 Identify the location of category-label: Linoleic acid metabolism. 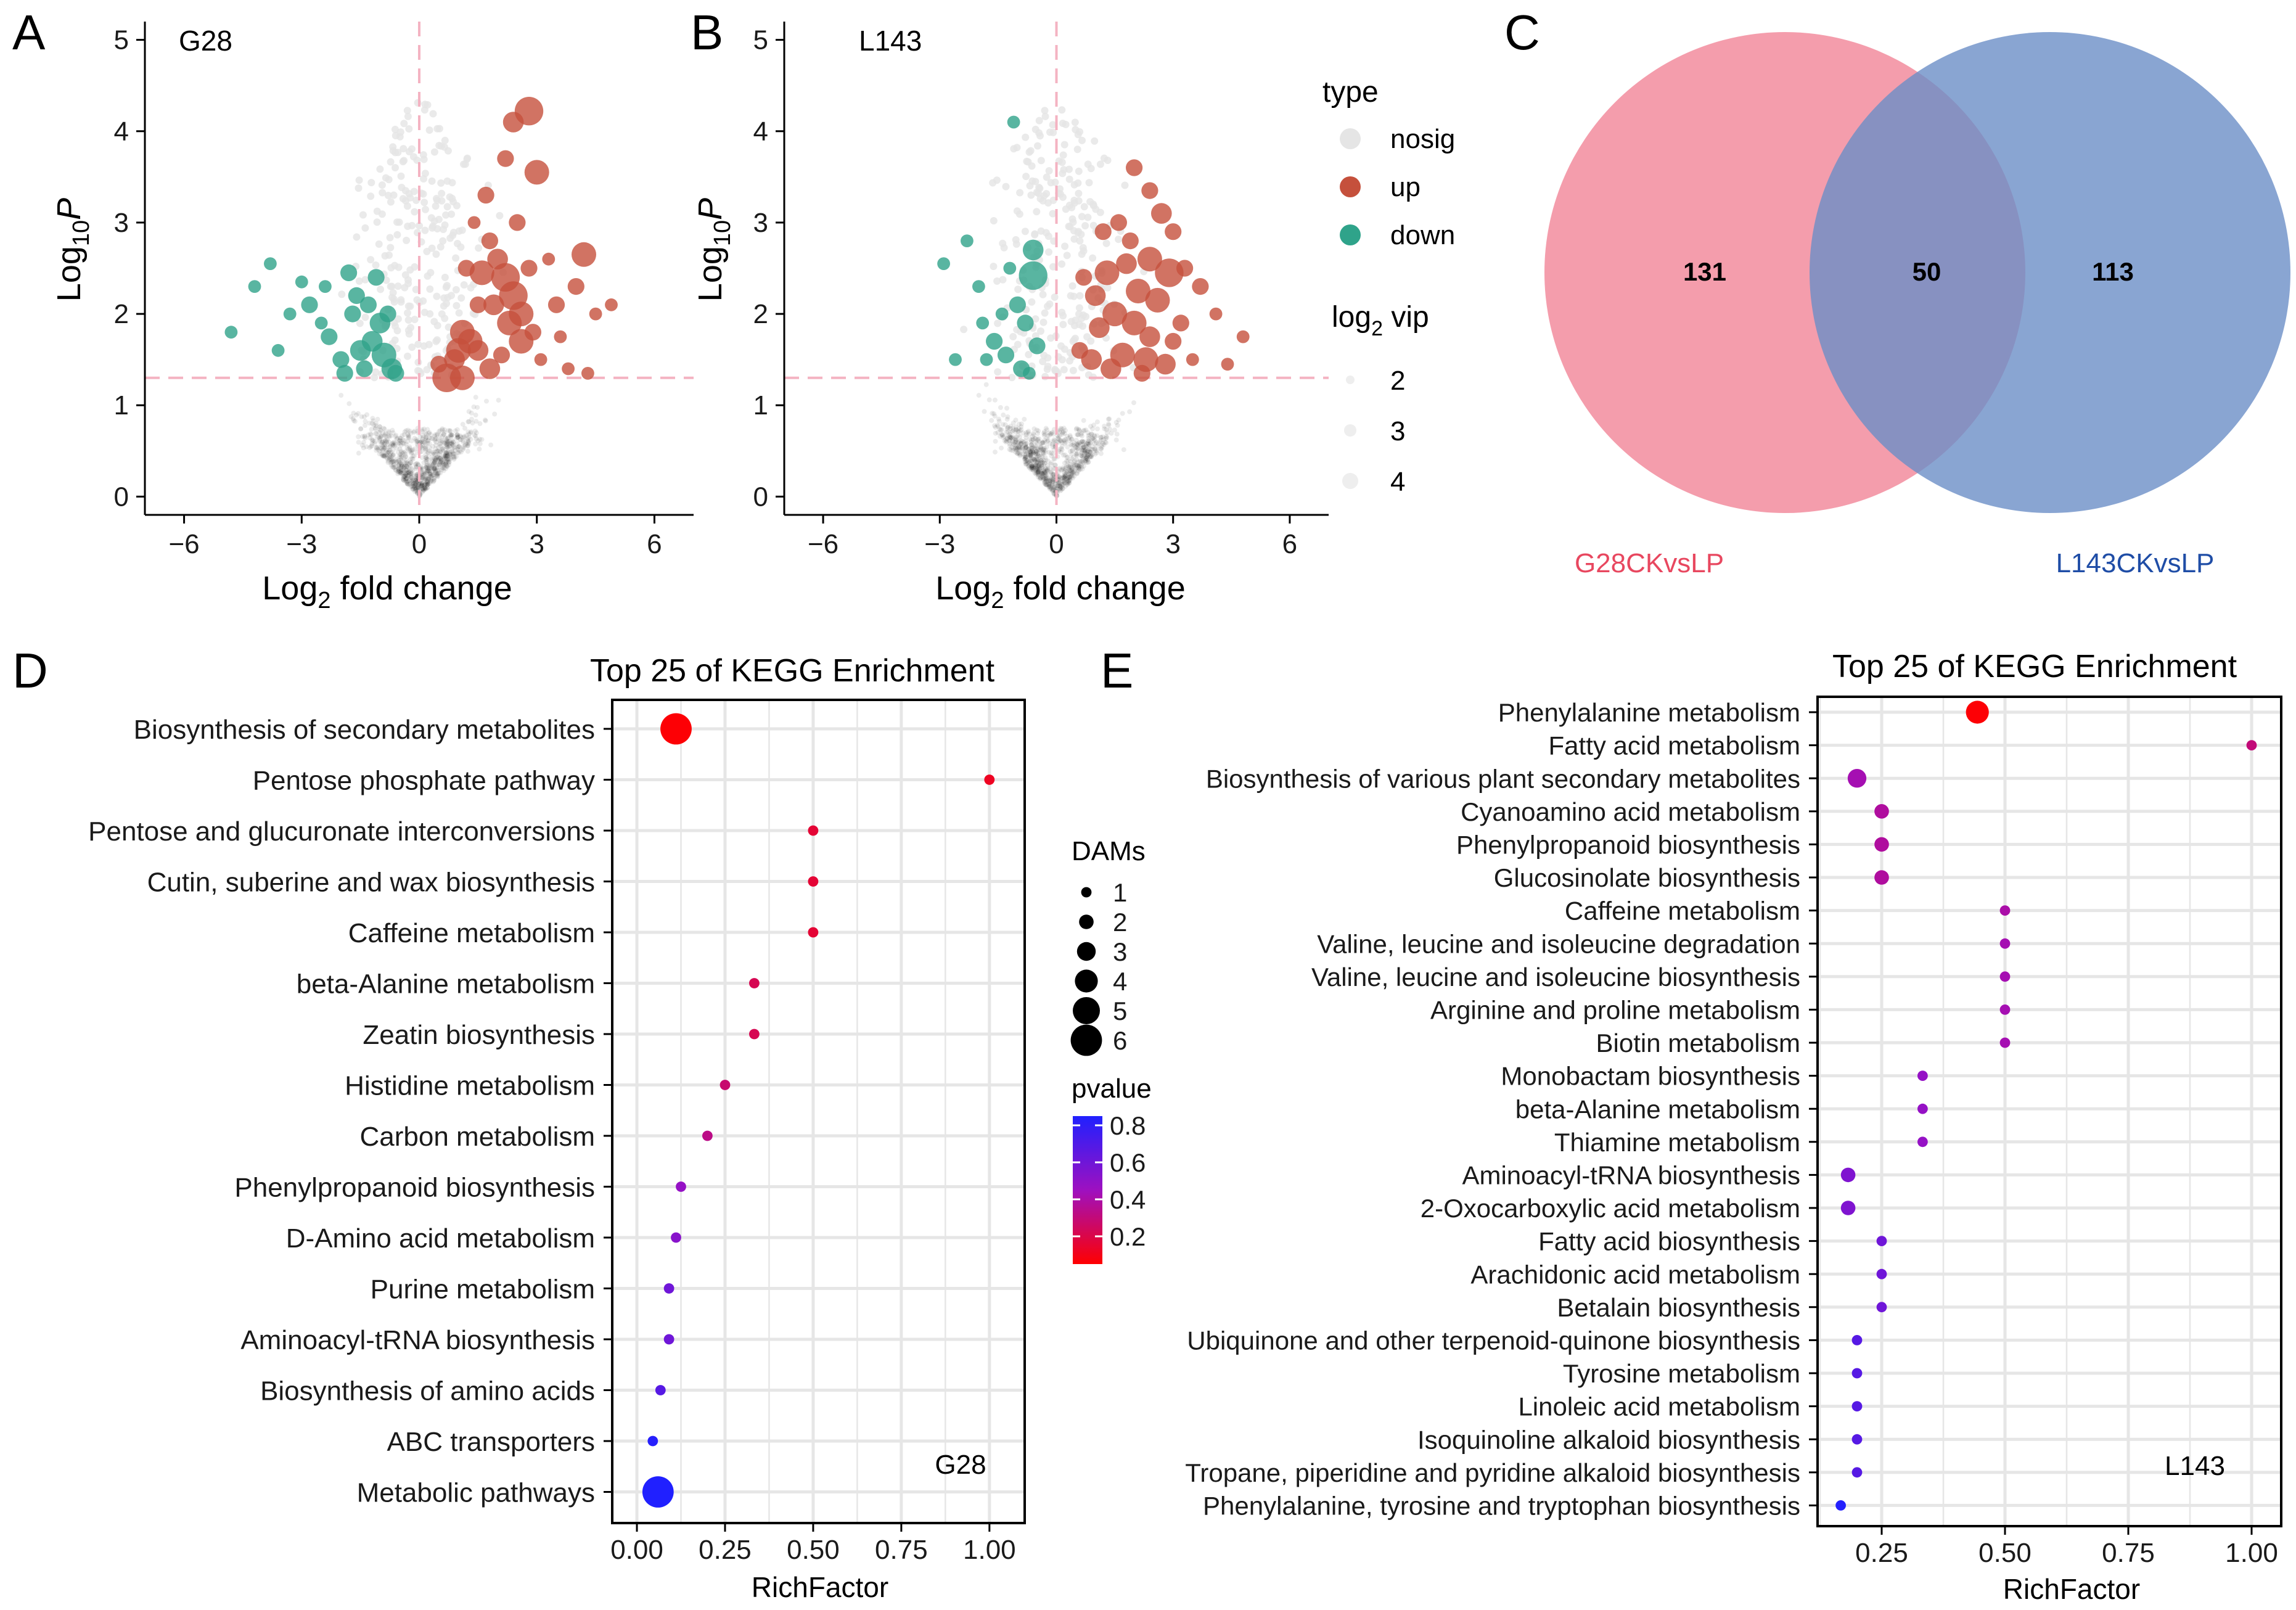
(1659, 1406).